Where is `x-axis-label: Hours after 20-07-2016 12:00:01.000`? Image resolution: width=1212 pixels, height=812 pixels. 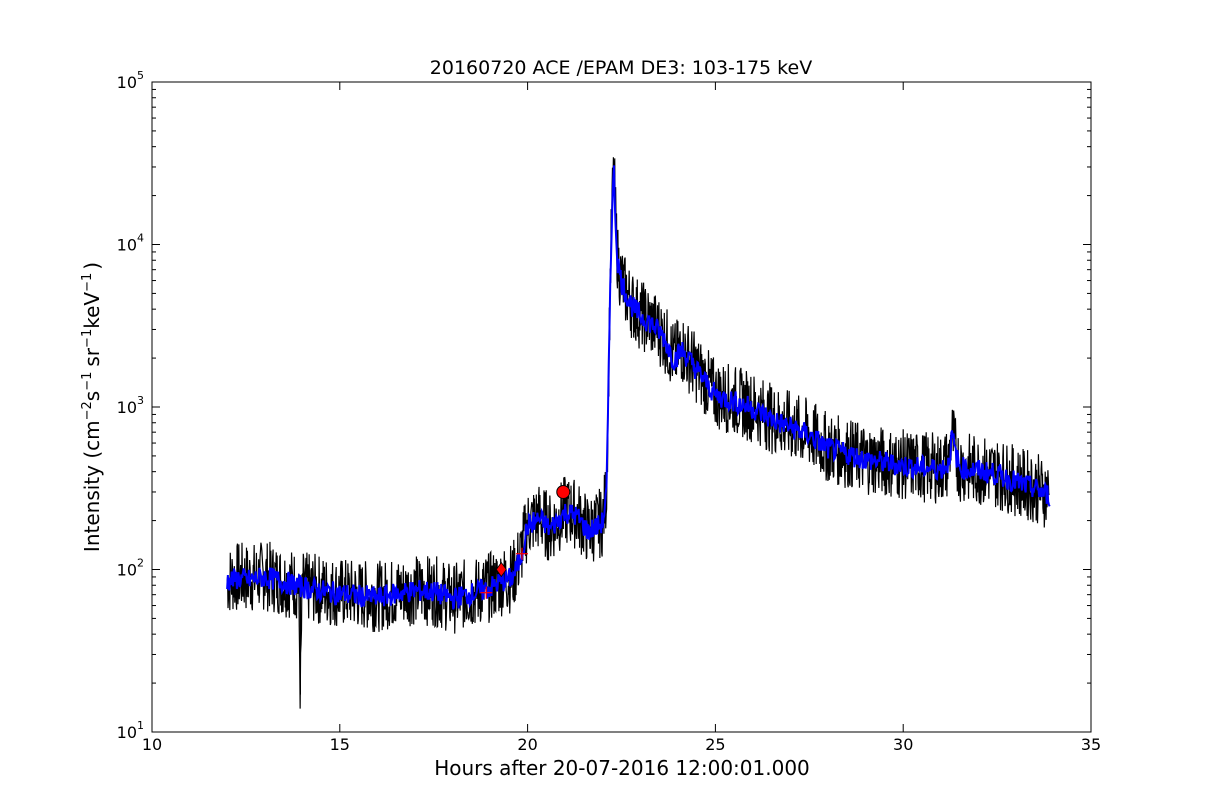
x-axis-label: Hours after 20-07-2016 12:00:01.000 is located at coordinates (622, 768).